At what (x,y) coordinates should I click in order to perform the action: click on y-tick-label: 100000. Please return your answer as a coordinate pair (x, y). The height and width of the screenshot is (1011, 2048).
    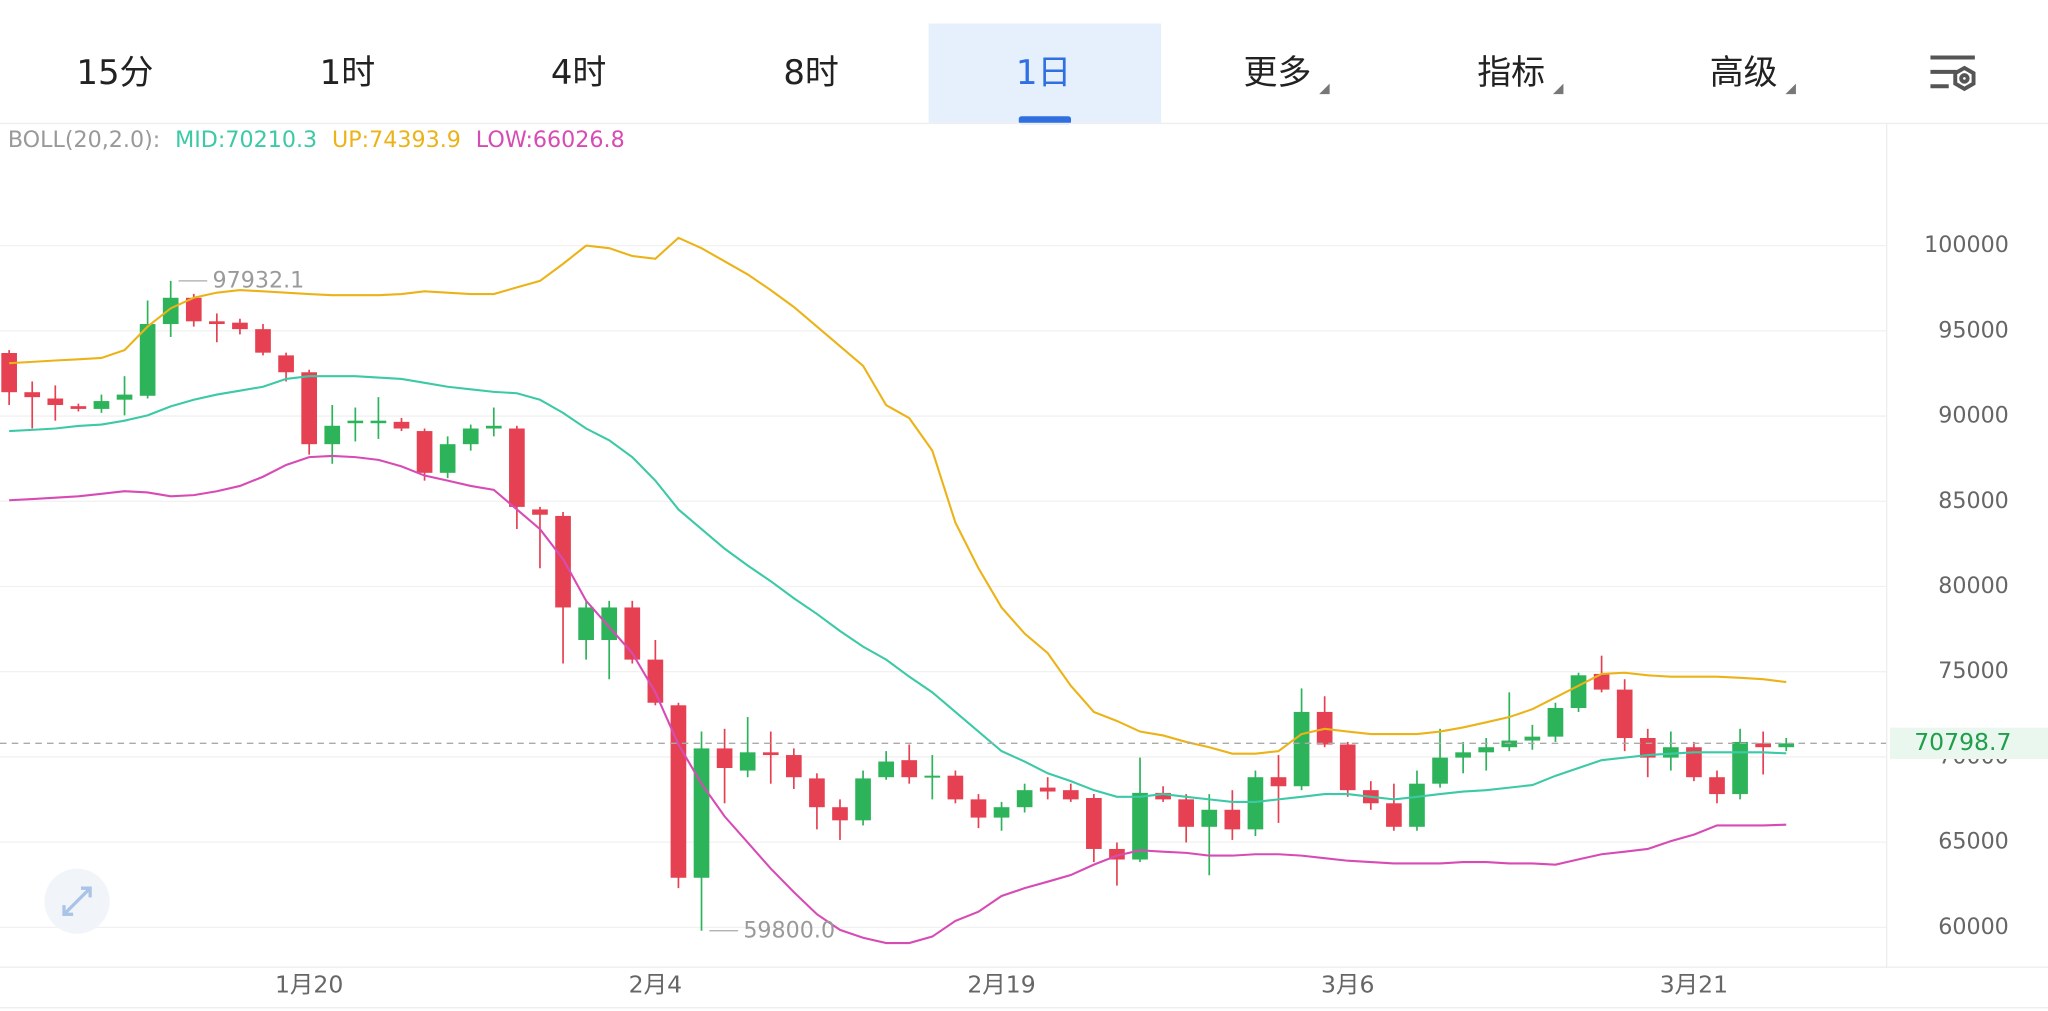
    Looking at the image, I should click on (1966, 245).